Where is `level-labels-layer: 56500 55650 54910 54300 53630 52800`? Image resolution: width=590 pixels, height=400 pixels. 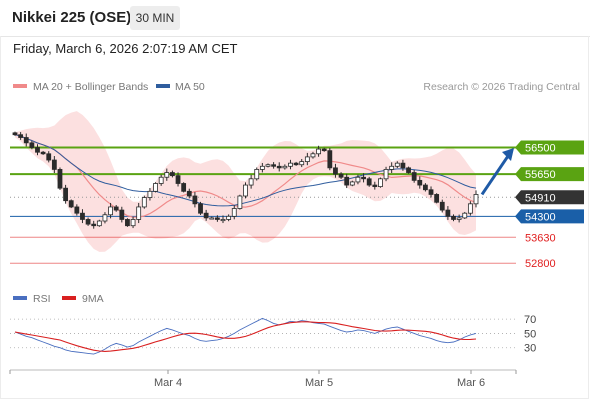 level-labels-layer: 56500 55650 54910 54300 53630 52800 is located at coordinates (549, 205).